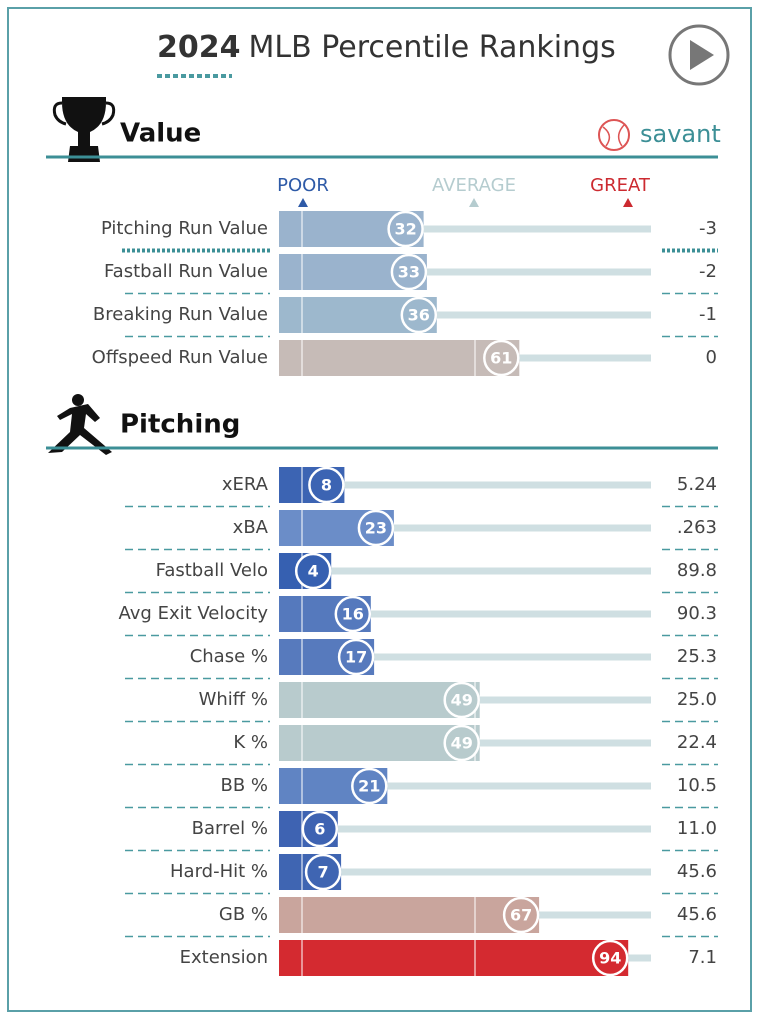  Describe the element at coordinates (224, 957) in the screenshot. I see `metric-label: Extension` at that location.